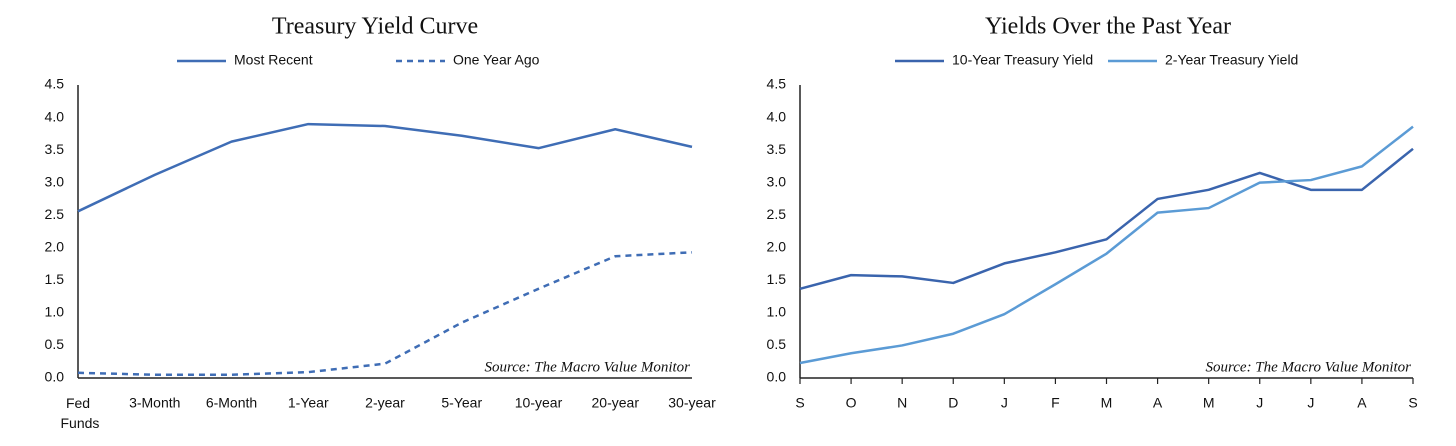 Image resolution: width=1456 pixels, height=446 pixels. What do you see at coordinates (231, 403) in the screenshot?
I see `x-tick-label: 6-Month` at bounding box center [231, 403].